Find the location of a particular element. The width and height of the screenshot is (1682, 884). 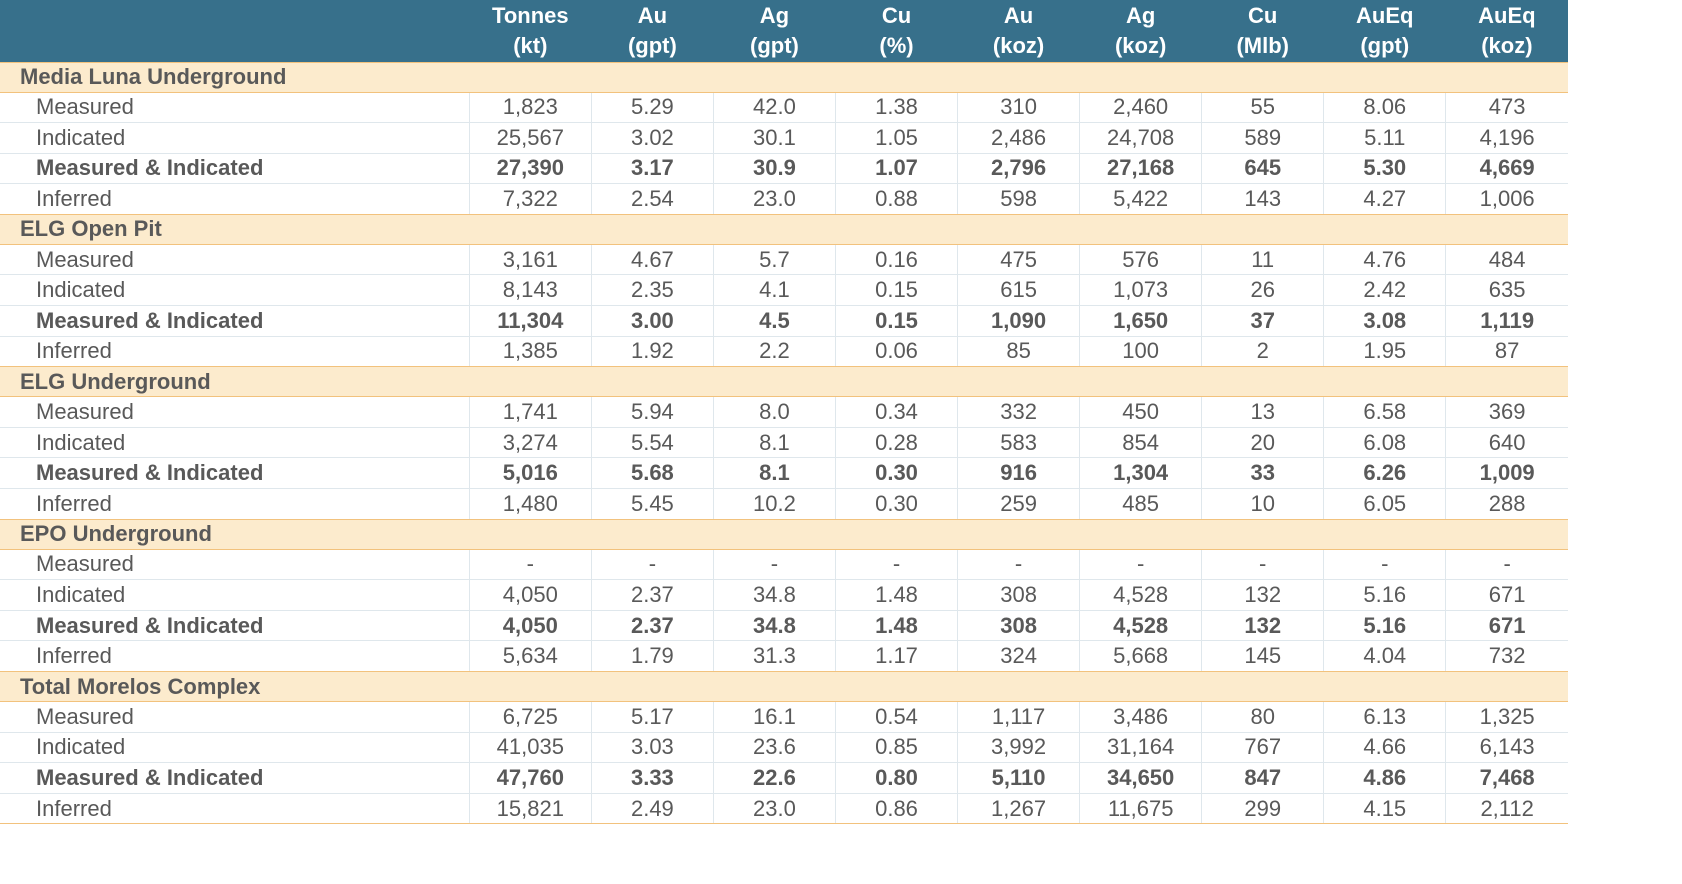

table-cell: 1.17 is located at coordinates (896, 656).